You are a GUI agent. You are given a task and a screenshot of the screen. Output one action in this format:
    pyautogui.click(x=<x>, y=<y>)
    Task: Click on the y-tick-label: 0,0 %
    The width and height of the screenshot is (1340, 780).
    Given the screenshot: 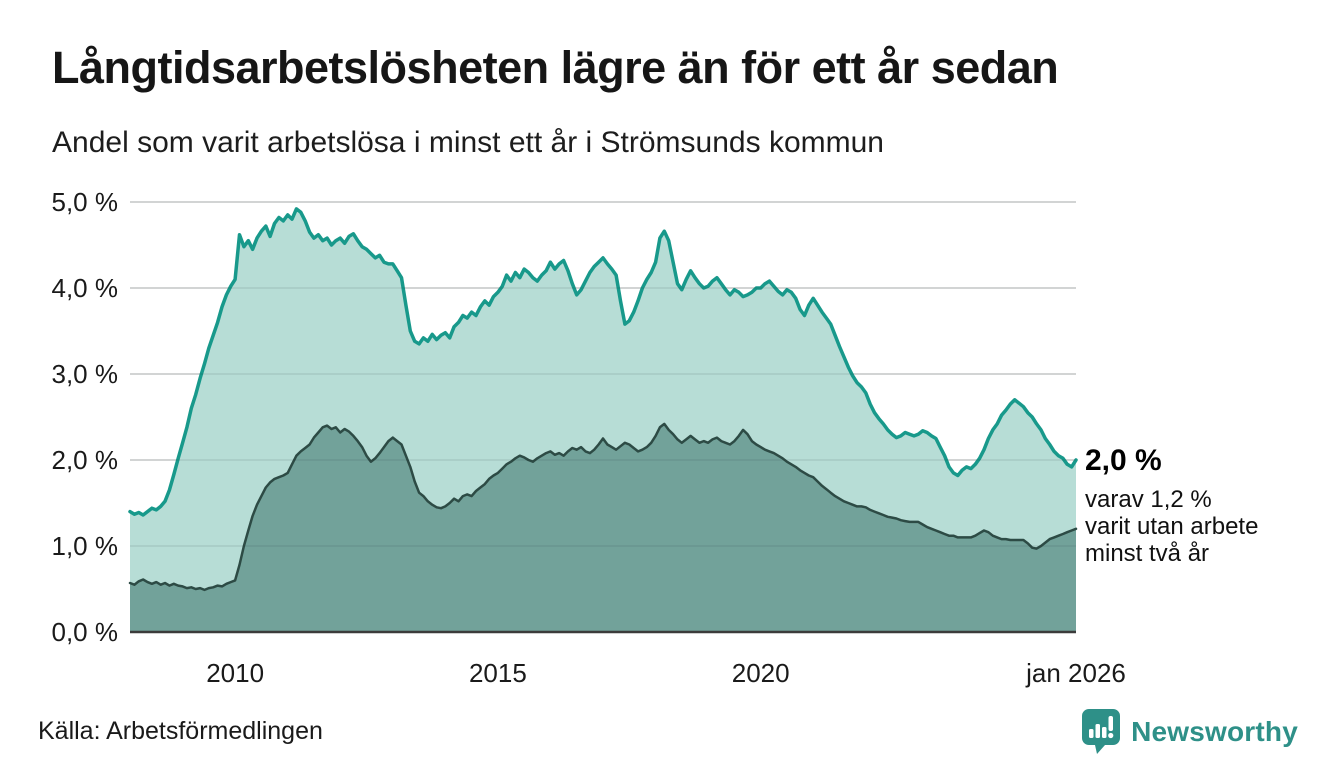 What is the action you would take?
    pyautogui.click(x=85, y=632)
    